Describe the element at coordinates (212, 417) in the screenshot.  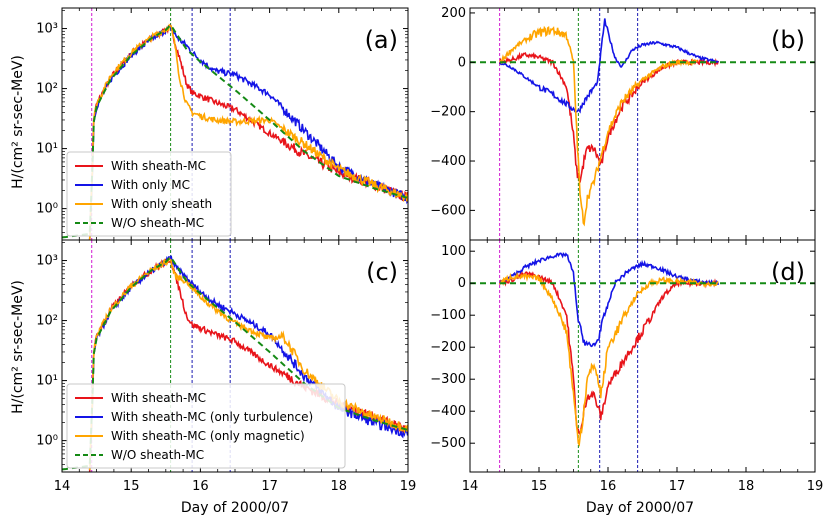
I see `legend-entry: With sheath-MC (only turbulence)` at that location.